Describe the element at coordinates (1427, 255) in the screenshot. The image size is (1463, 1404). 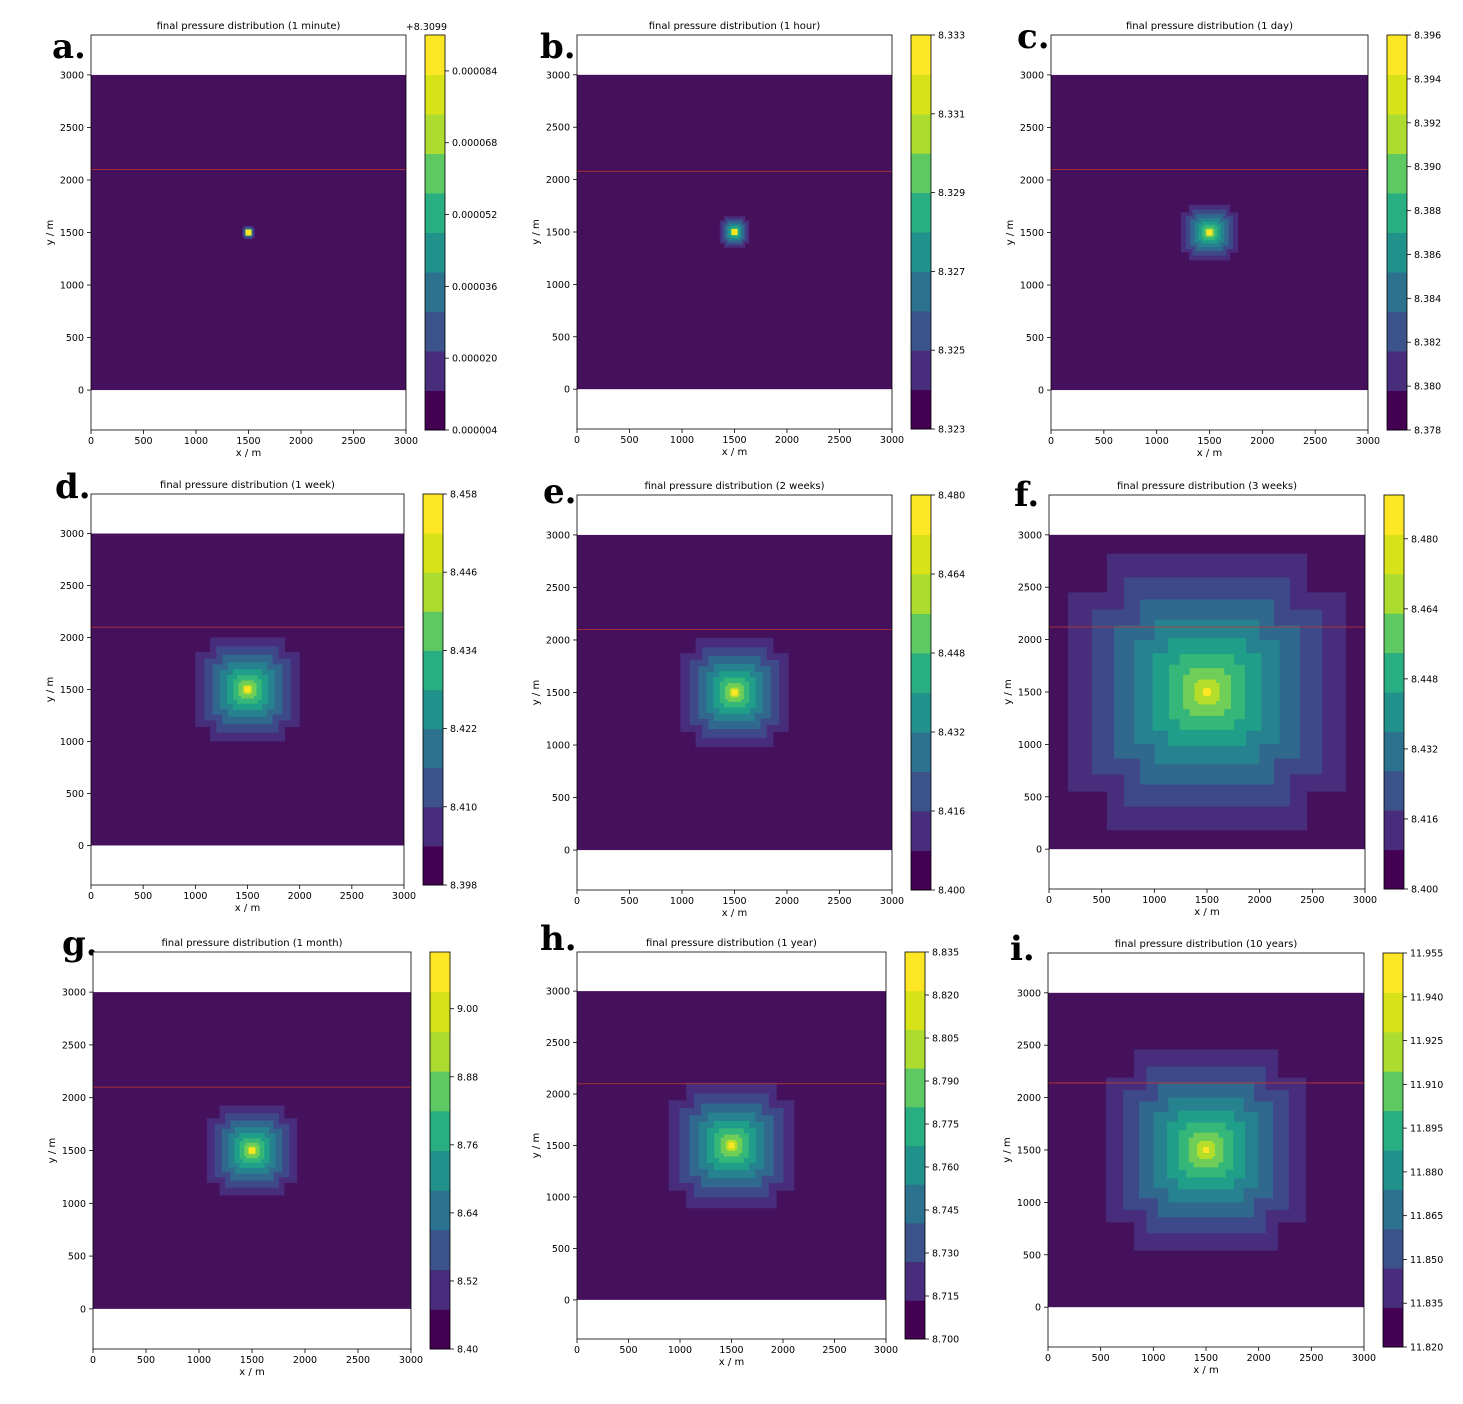
I see `colorbar-tick-label: 8.386` at that location.